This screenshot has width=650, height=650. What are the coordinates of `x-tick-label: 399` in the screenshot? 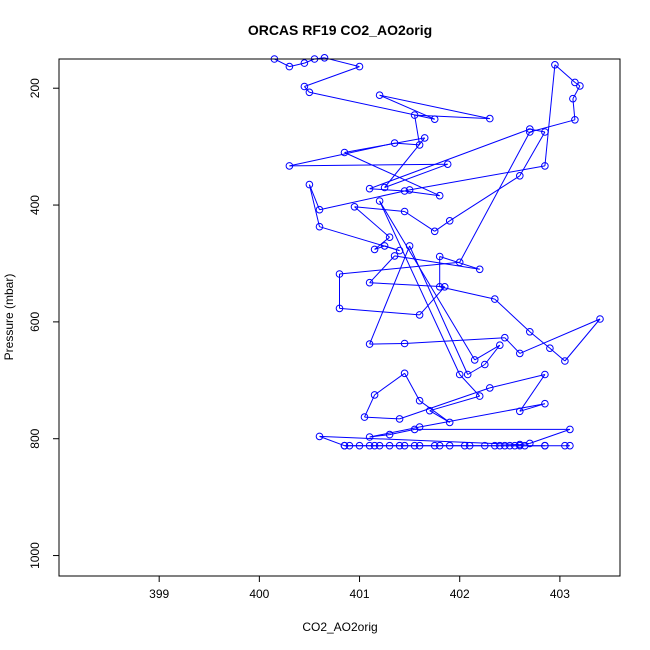 It's located at (159, 594).